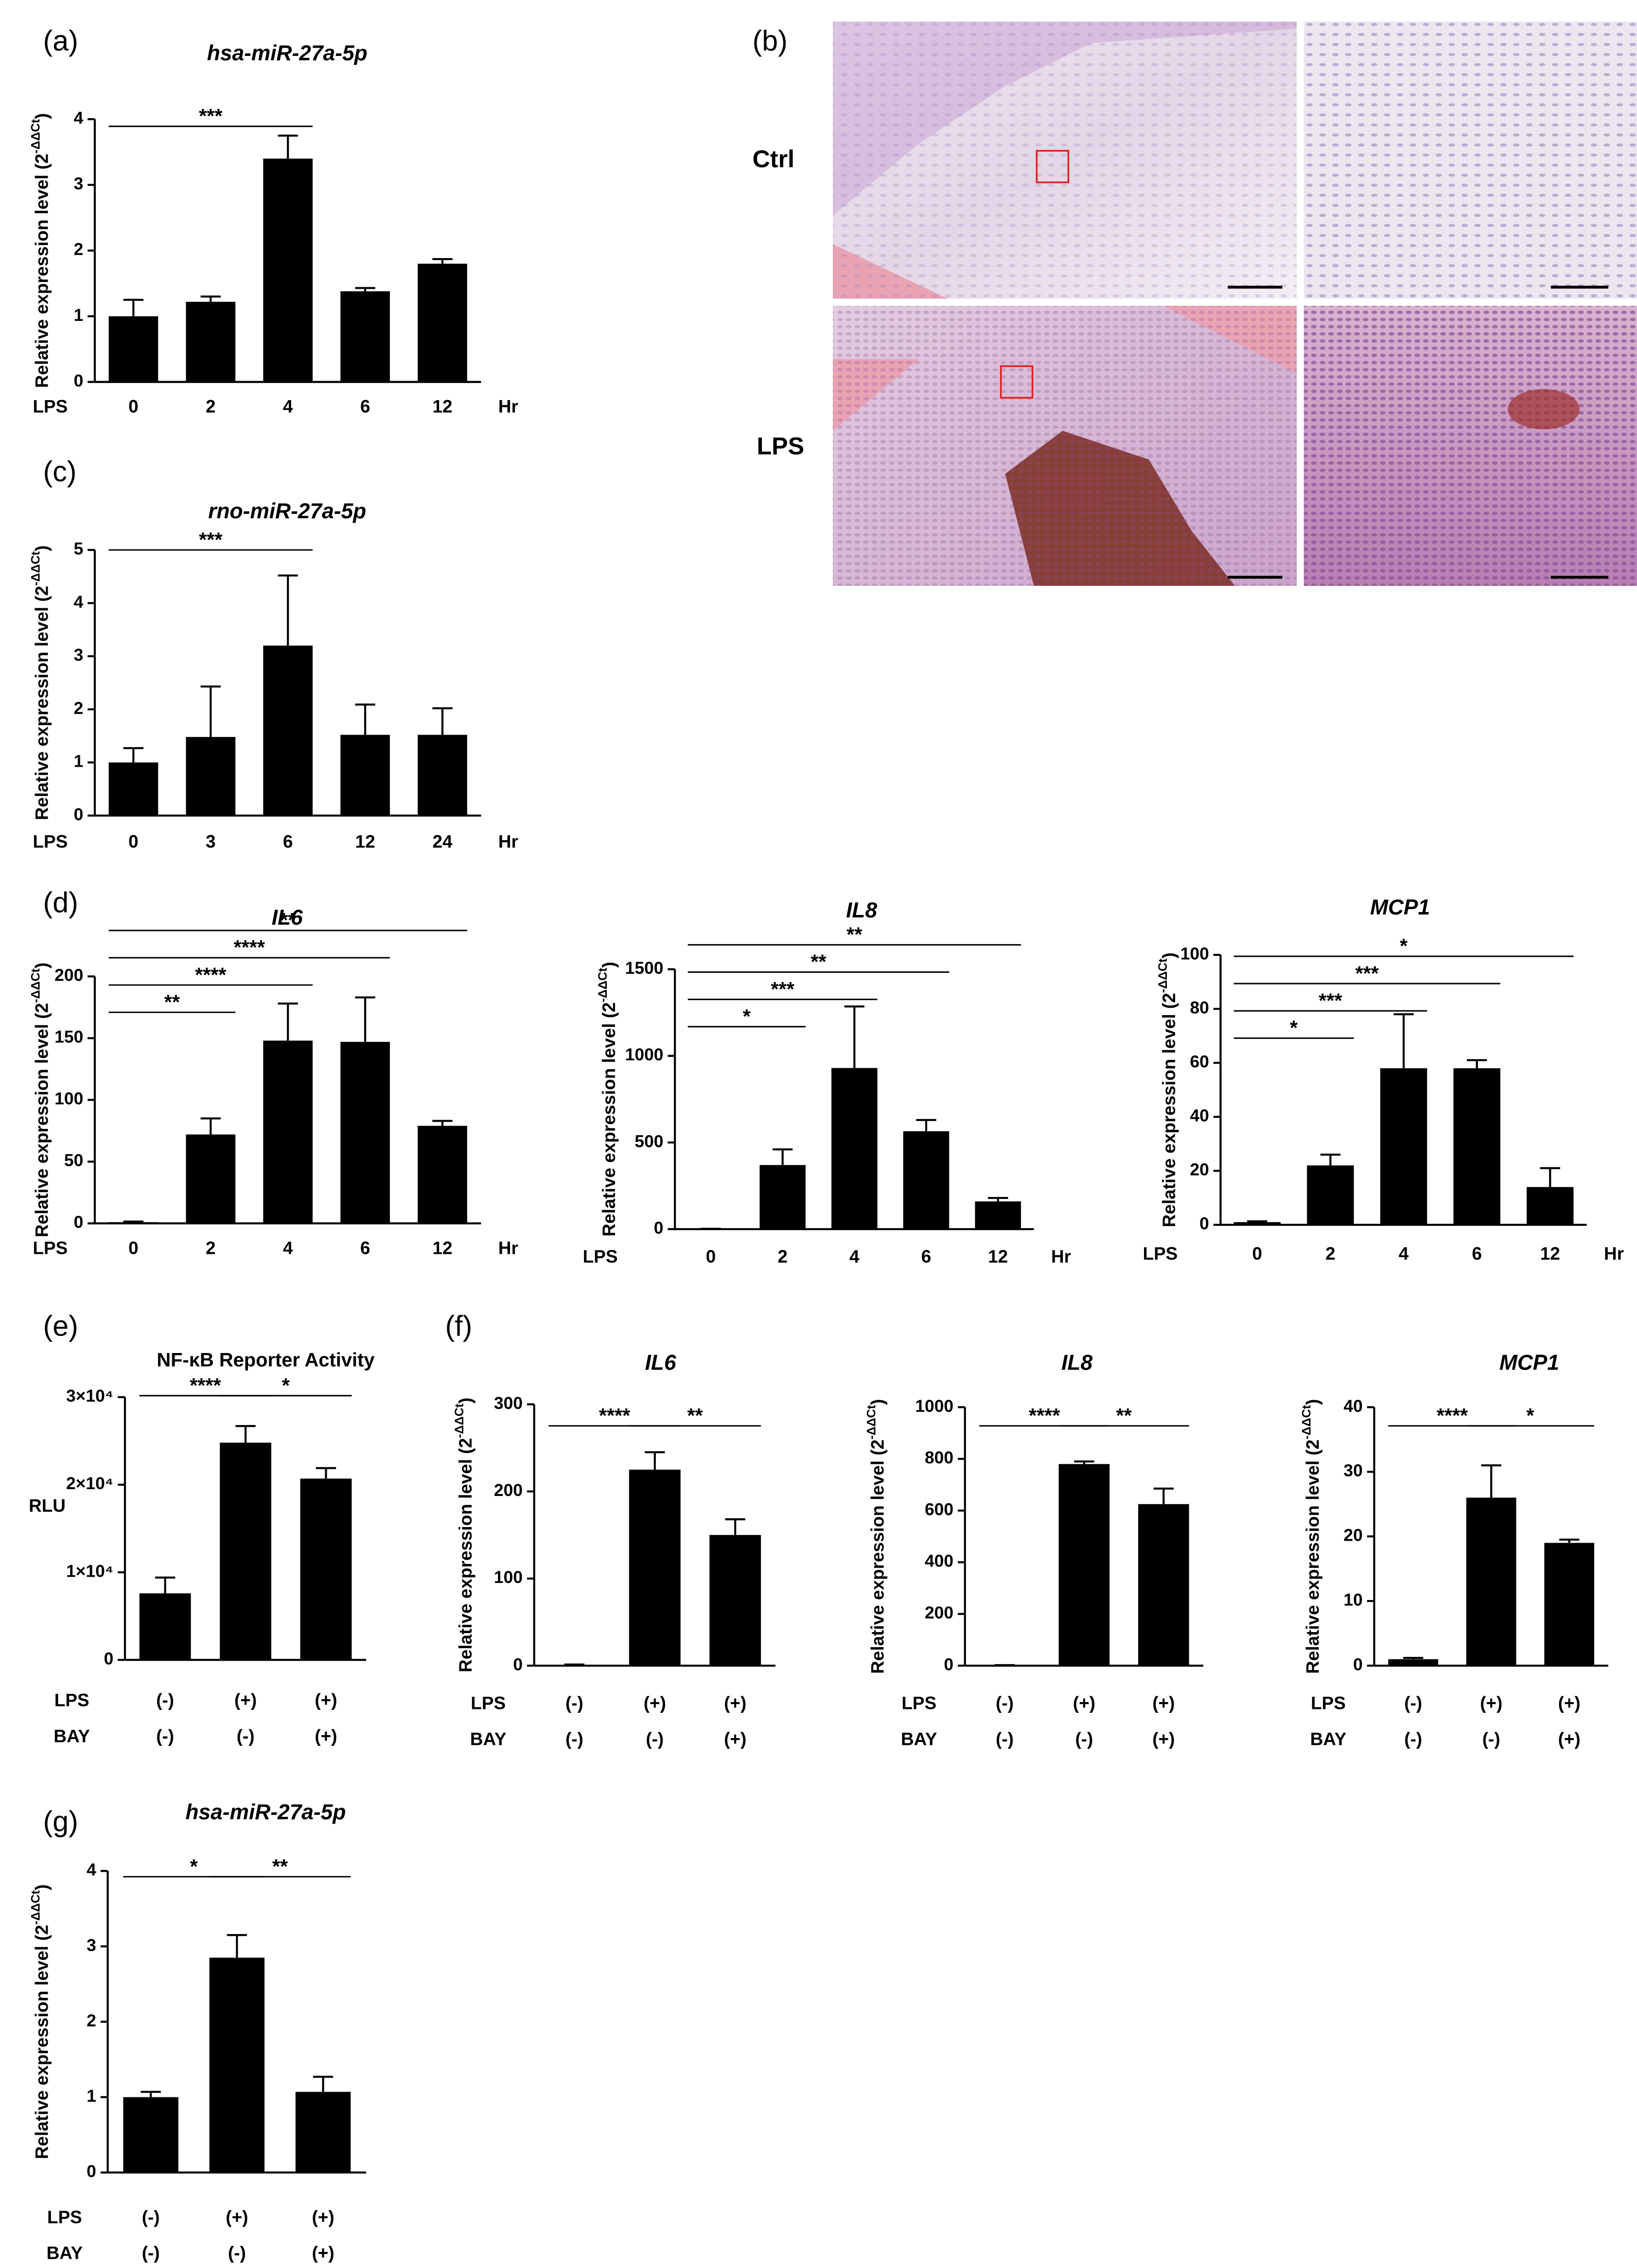 This screenshot has height=2268, width=1637. Describe the element at coordinates (1076, 1362) in the screenshot. I see `chart-title: IL8` at that location.